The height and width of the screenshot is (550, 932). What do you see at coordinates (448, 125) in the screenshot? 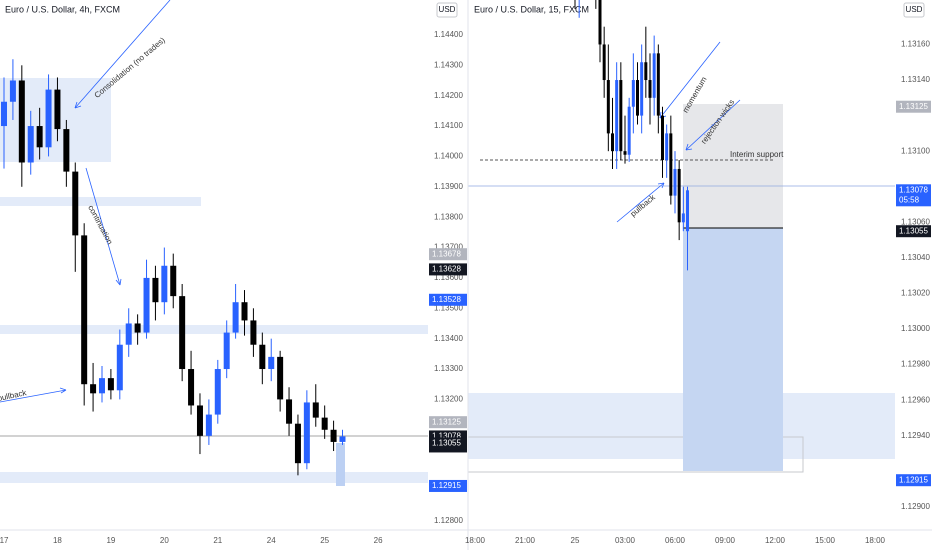
I see `y-tick-label: 1.14100` at bounding box center [448, 125].